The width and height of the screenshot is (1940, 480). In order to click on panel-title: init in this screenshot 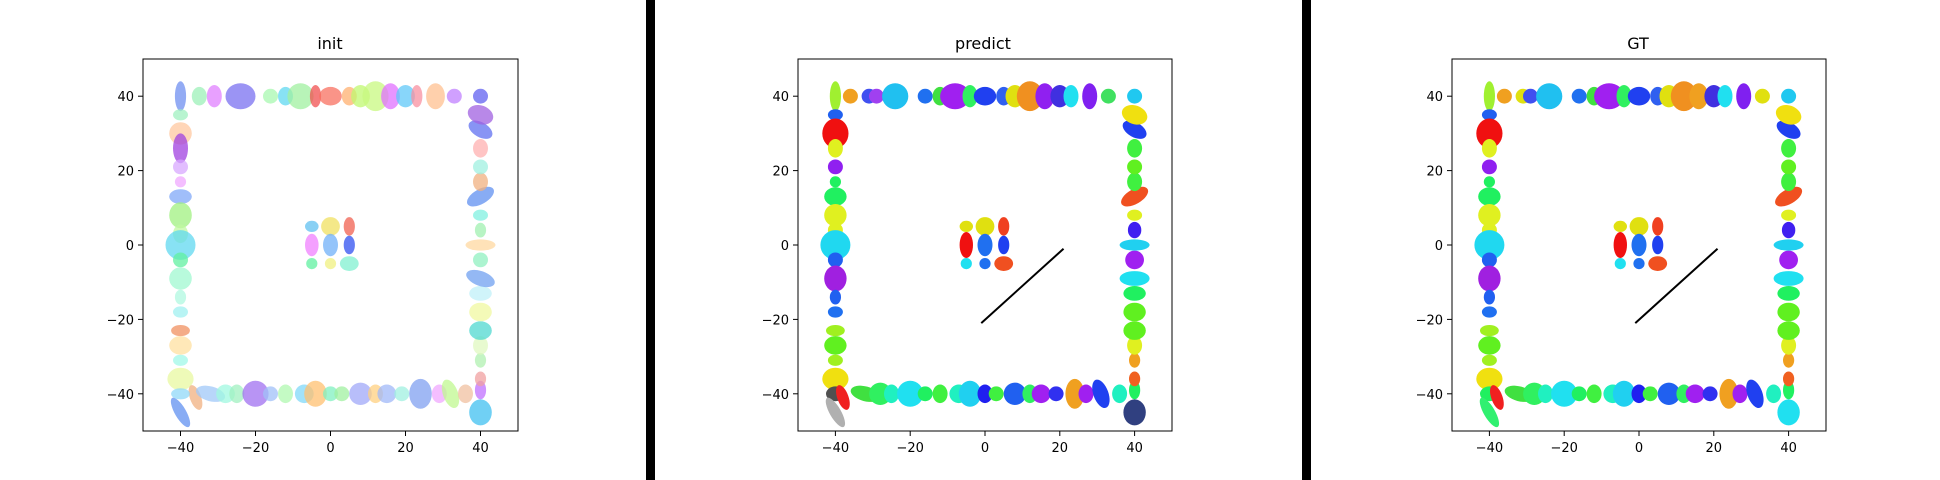, I will do `click(329, 43)`.